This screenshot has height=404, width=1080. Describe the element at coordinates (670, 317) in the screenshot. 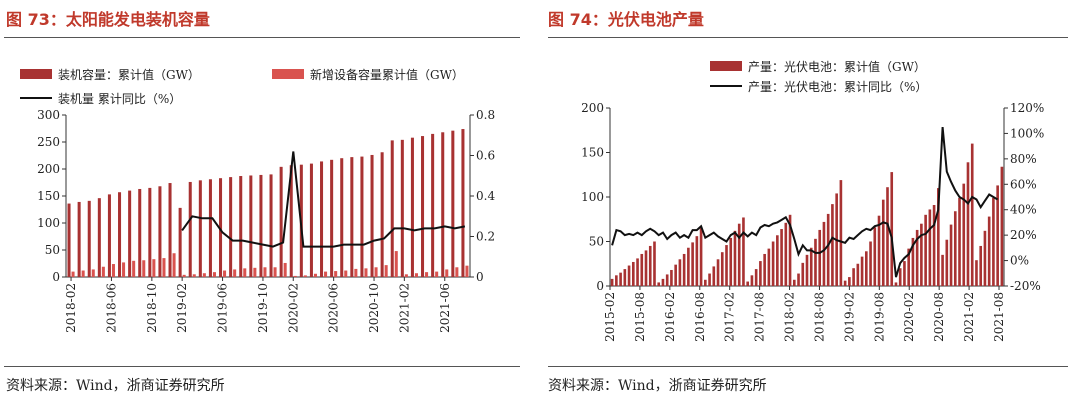

I see `x-tick-label: 2016-02` at that location.